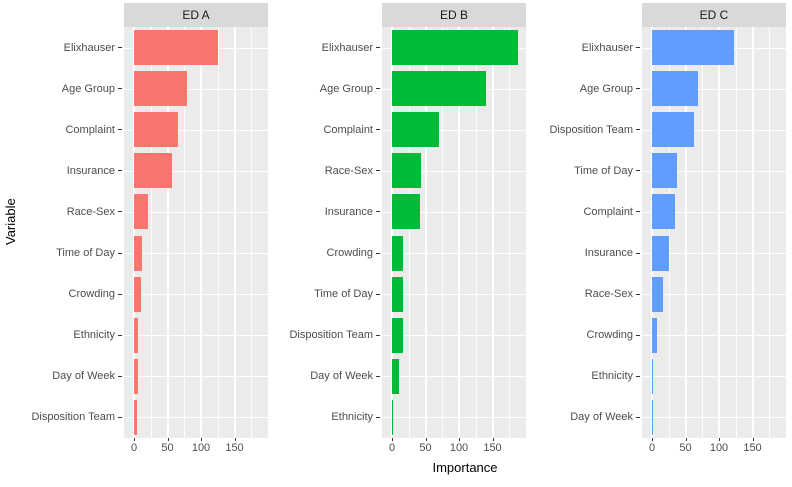 This screenshot has width=792, height=487. Describe the element at coordinates (396, 376) in the screenshot. I see `importance-bar-day-of-week` at that location.